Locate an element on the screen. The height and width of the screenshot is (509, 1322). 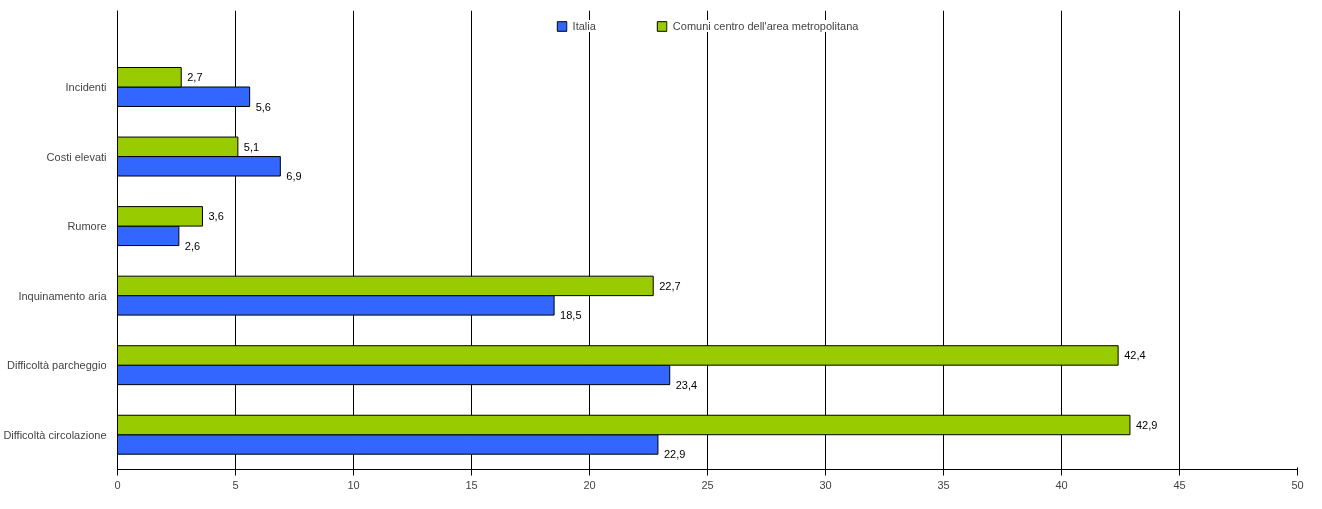
data-label: 5,1 is located at coordinates (251, 146).